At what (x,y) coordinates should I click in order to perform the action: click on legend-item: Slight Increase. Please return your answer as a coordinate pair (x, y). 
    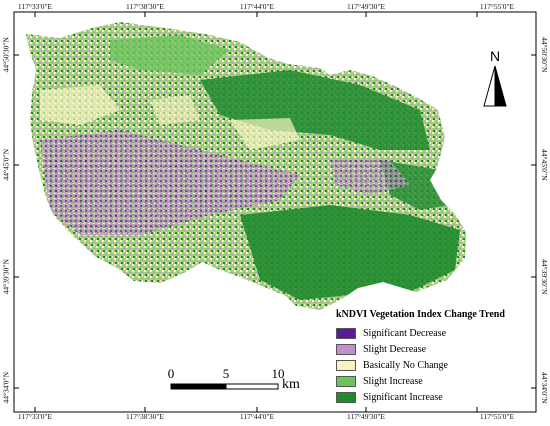
    Looking at the image, I should click on (436, 381).